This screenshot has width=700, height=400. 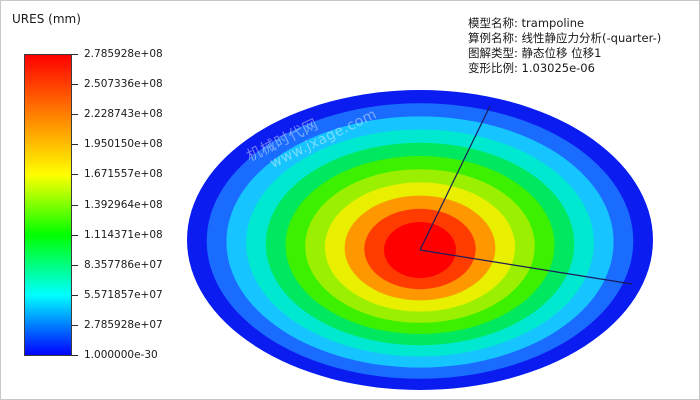 What do you see at coordinates (123, 84) in the screenshot?
I see `legend-label: 2.507336e+08` at bounding box center [123, 84].